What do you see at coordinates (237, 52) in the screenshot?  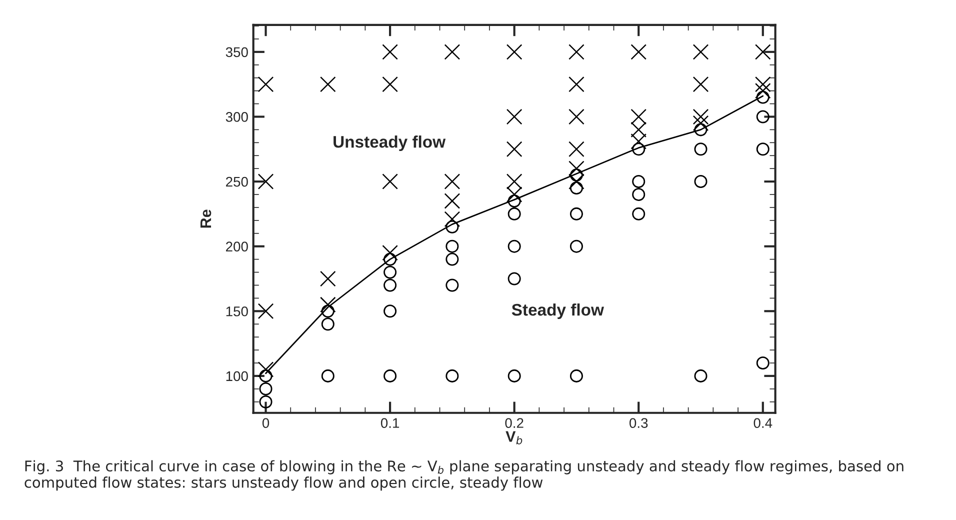 I see `y-tick-label: 350` at bounding box center [237, 52].